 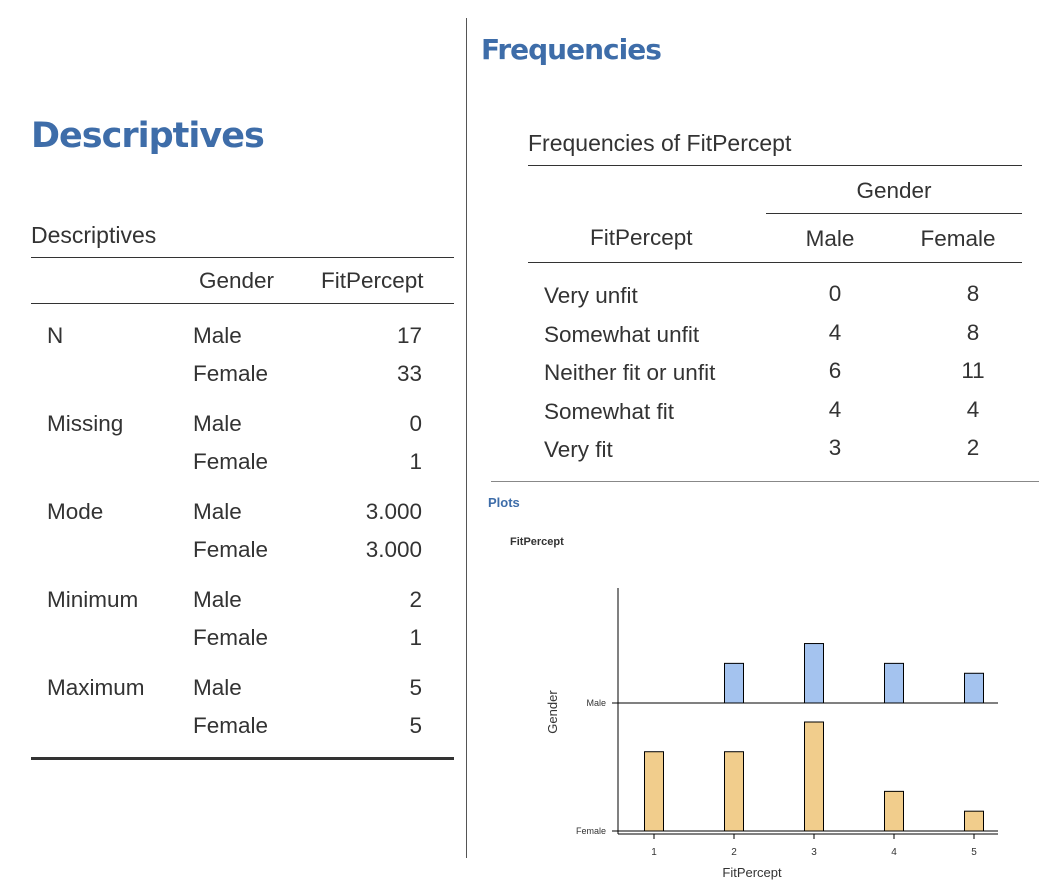 What do you see at coordinates (537, 542) in the screenshot?
I see `plot-title: FitPercept` at bounding box center [537, 542].